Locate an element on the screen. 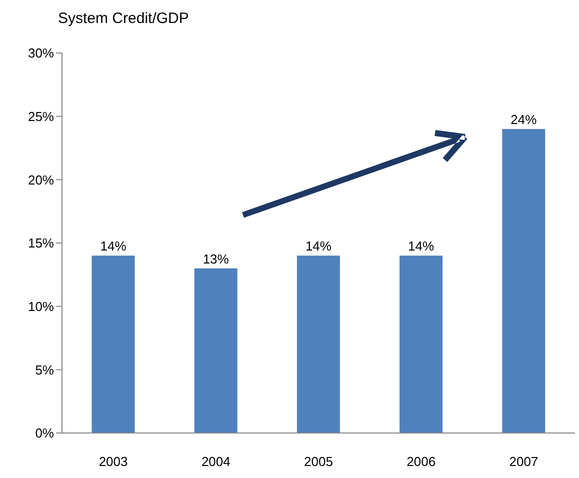  data-label: 24% is located at coordinates (524, 119).